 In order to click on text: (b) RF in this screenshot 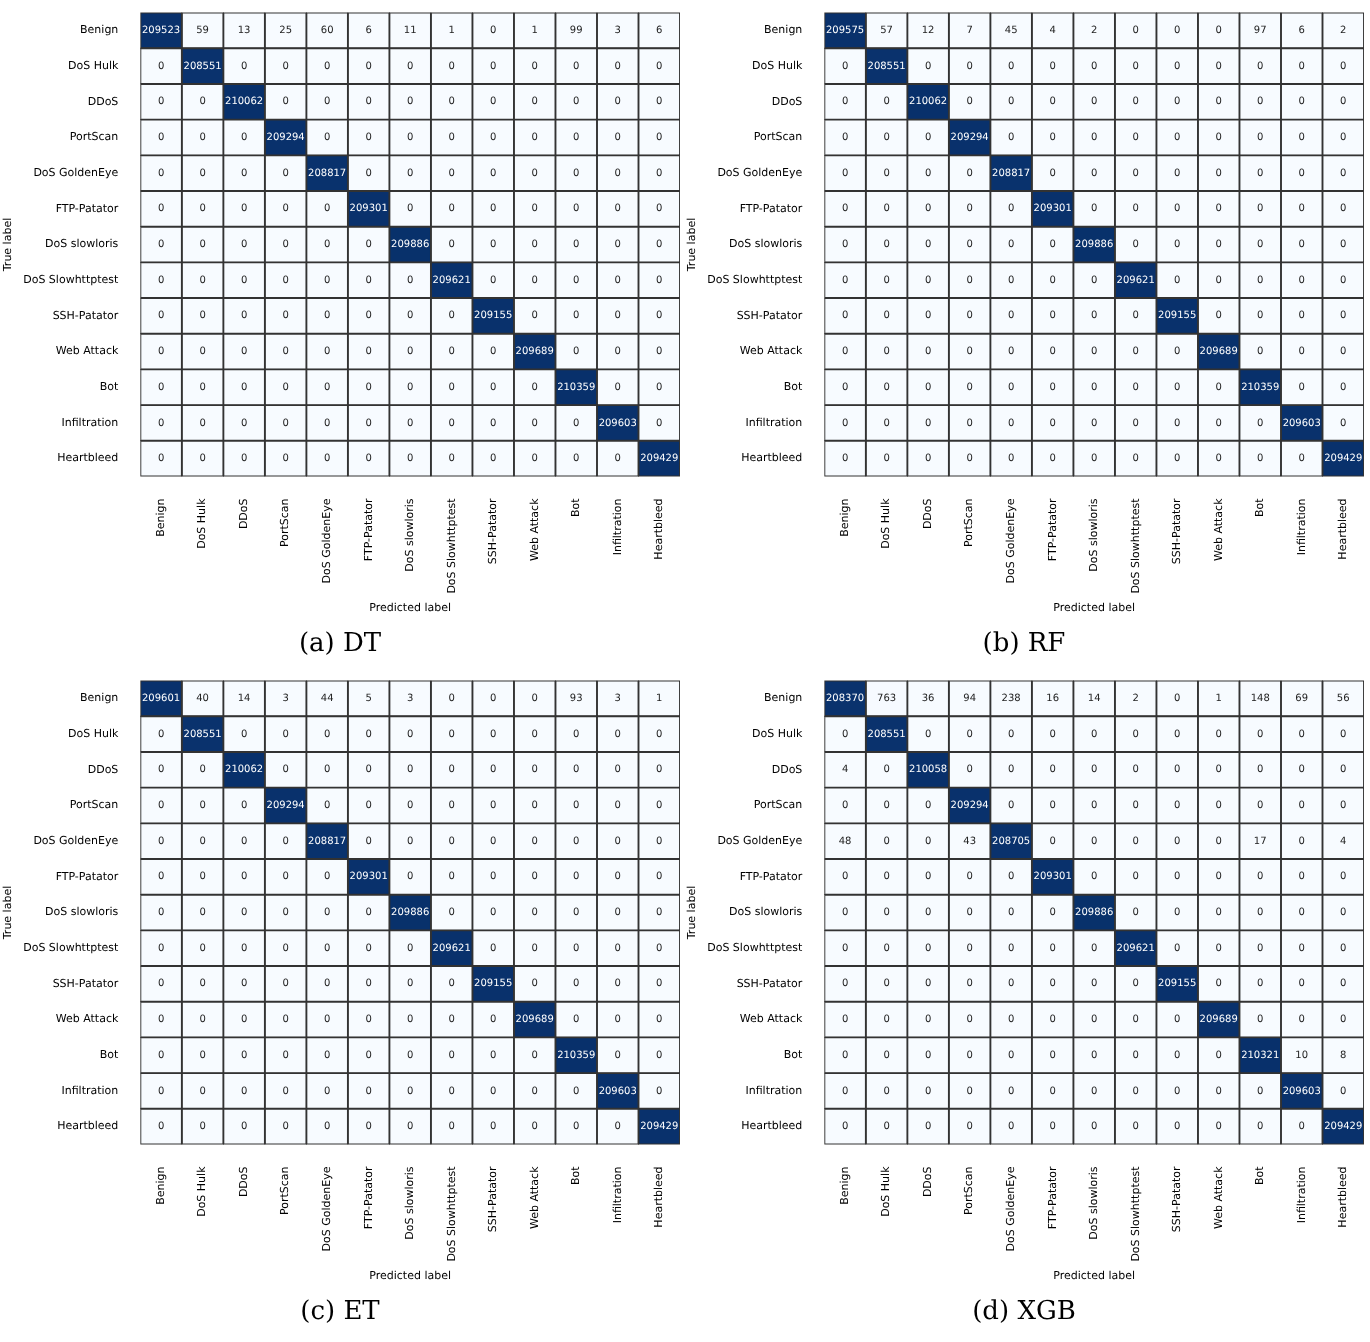, I will do `click(1024, 644)`.